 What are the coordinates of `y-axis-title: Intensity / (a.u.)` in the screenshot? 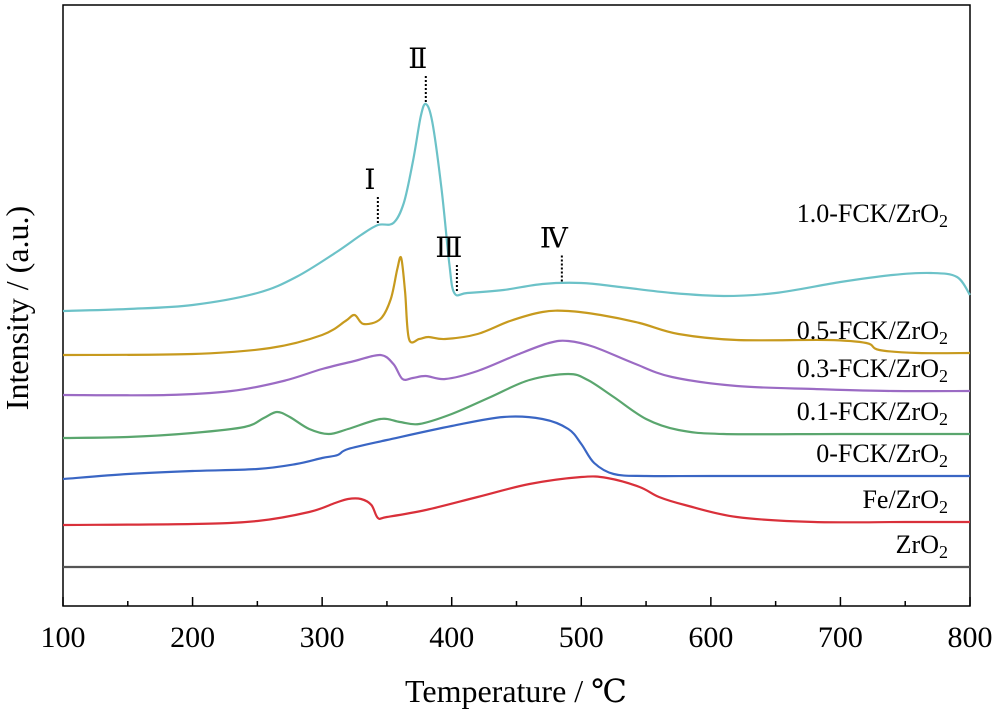 It's located at (17, 308).